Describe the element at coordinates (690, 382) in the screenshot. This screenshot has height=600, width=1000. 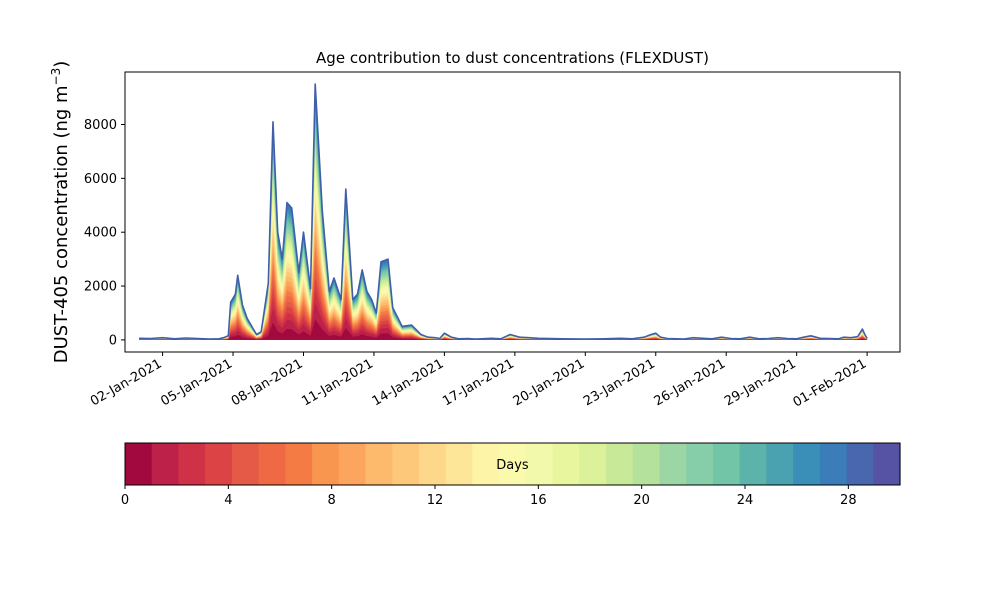
I see `x-tick-label: 26-Jan-2021` at that location.